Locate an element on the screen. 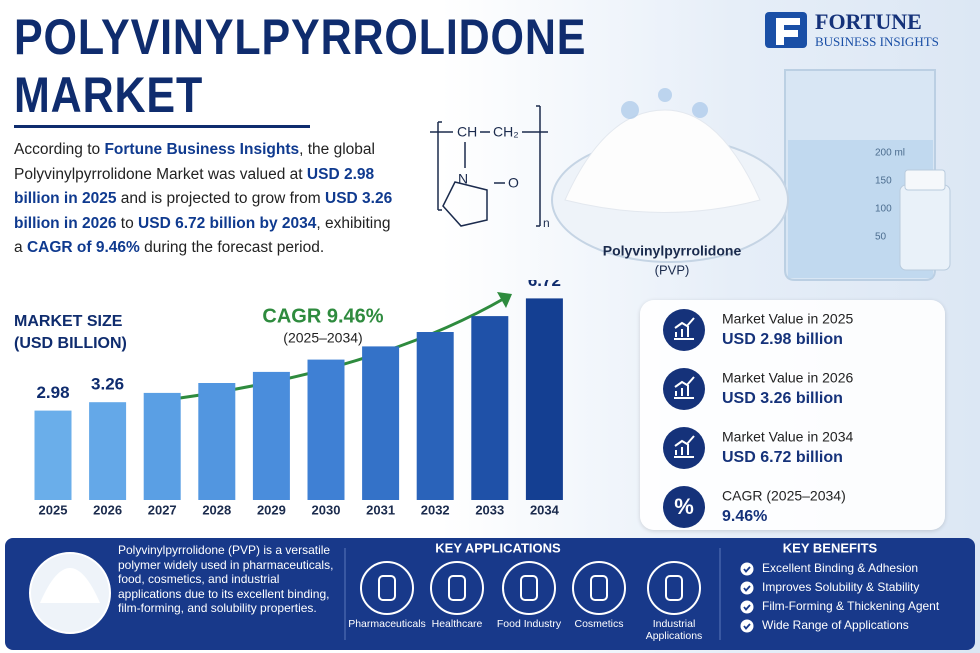 The width and height of the screenshot is (980, 653). value-label: 3.26 is located at coordinates (107, 384).